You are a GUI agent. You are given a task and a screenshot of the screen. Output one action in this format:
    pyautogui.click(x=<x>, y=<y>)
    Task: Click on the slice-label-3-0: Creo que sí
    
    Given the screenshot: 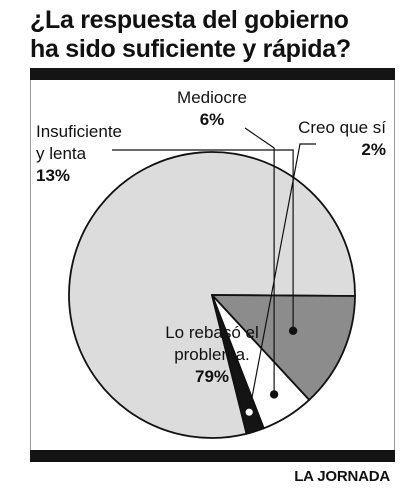 What is the action you would take?
    pyautogui.click(x=342, y=127)
    